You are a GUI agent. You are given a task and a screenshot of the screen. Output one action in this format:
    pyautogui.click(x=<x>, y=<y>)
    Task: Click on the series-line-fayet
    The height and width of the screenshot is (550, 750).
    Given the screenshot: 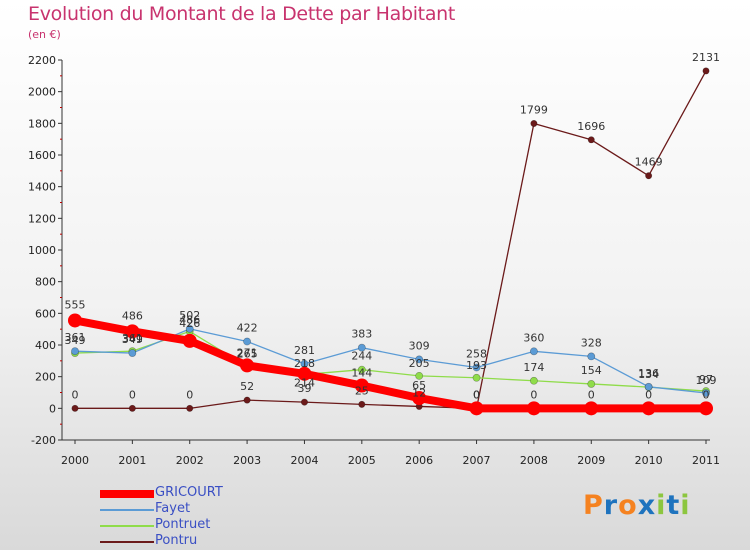 What is the action you would take?
    pyautogui.click(x=390, y=361)
    